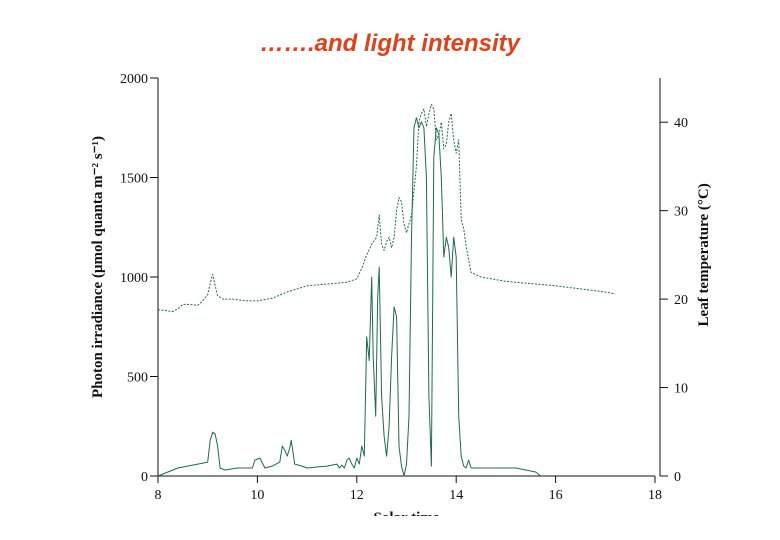 This screenshot has width=780, height=540. Describe the element at coordinates (134, 278) in the screenshot. I see `left-y-tick-label: 1000` at that location.